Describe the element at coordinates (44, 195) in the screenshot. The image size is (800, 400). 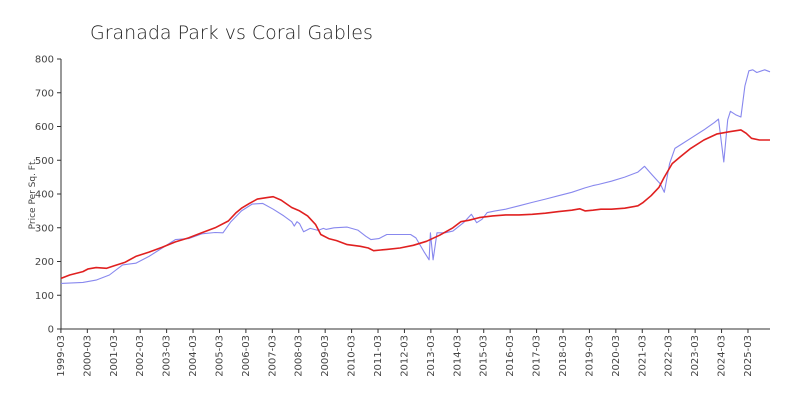
I see `y-tick-label: 400` at that location.